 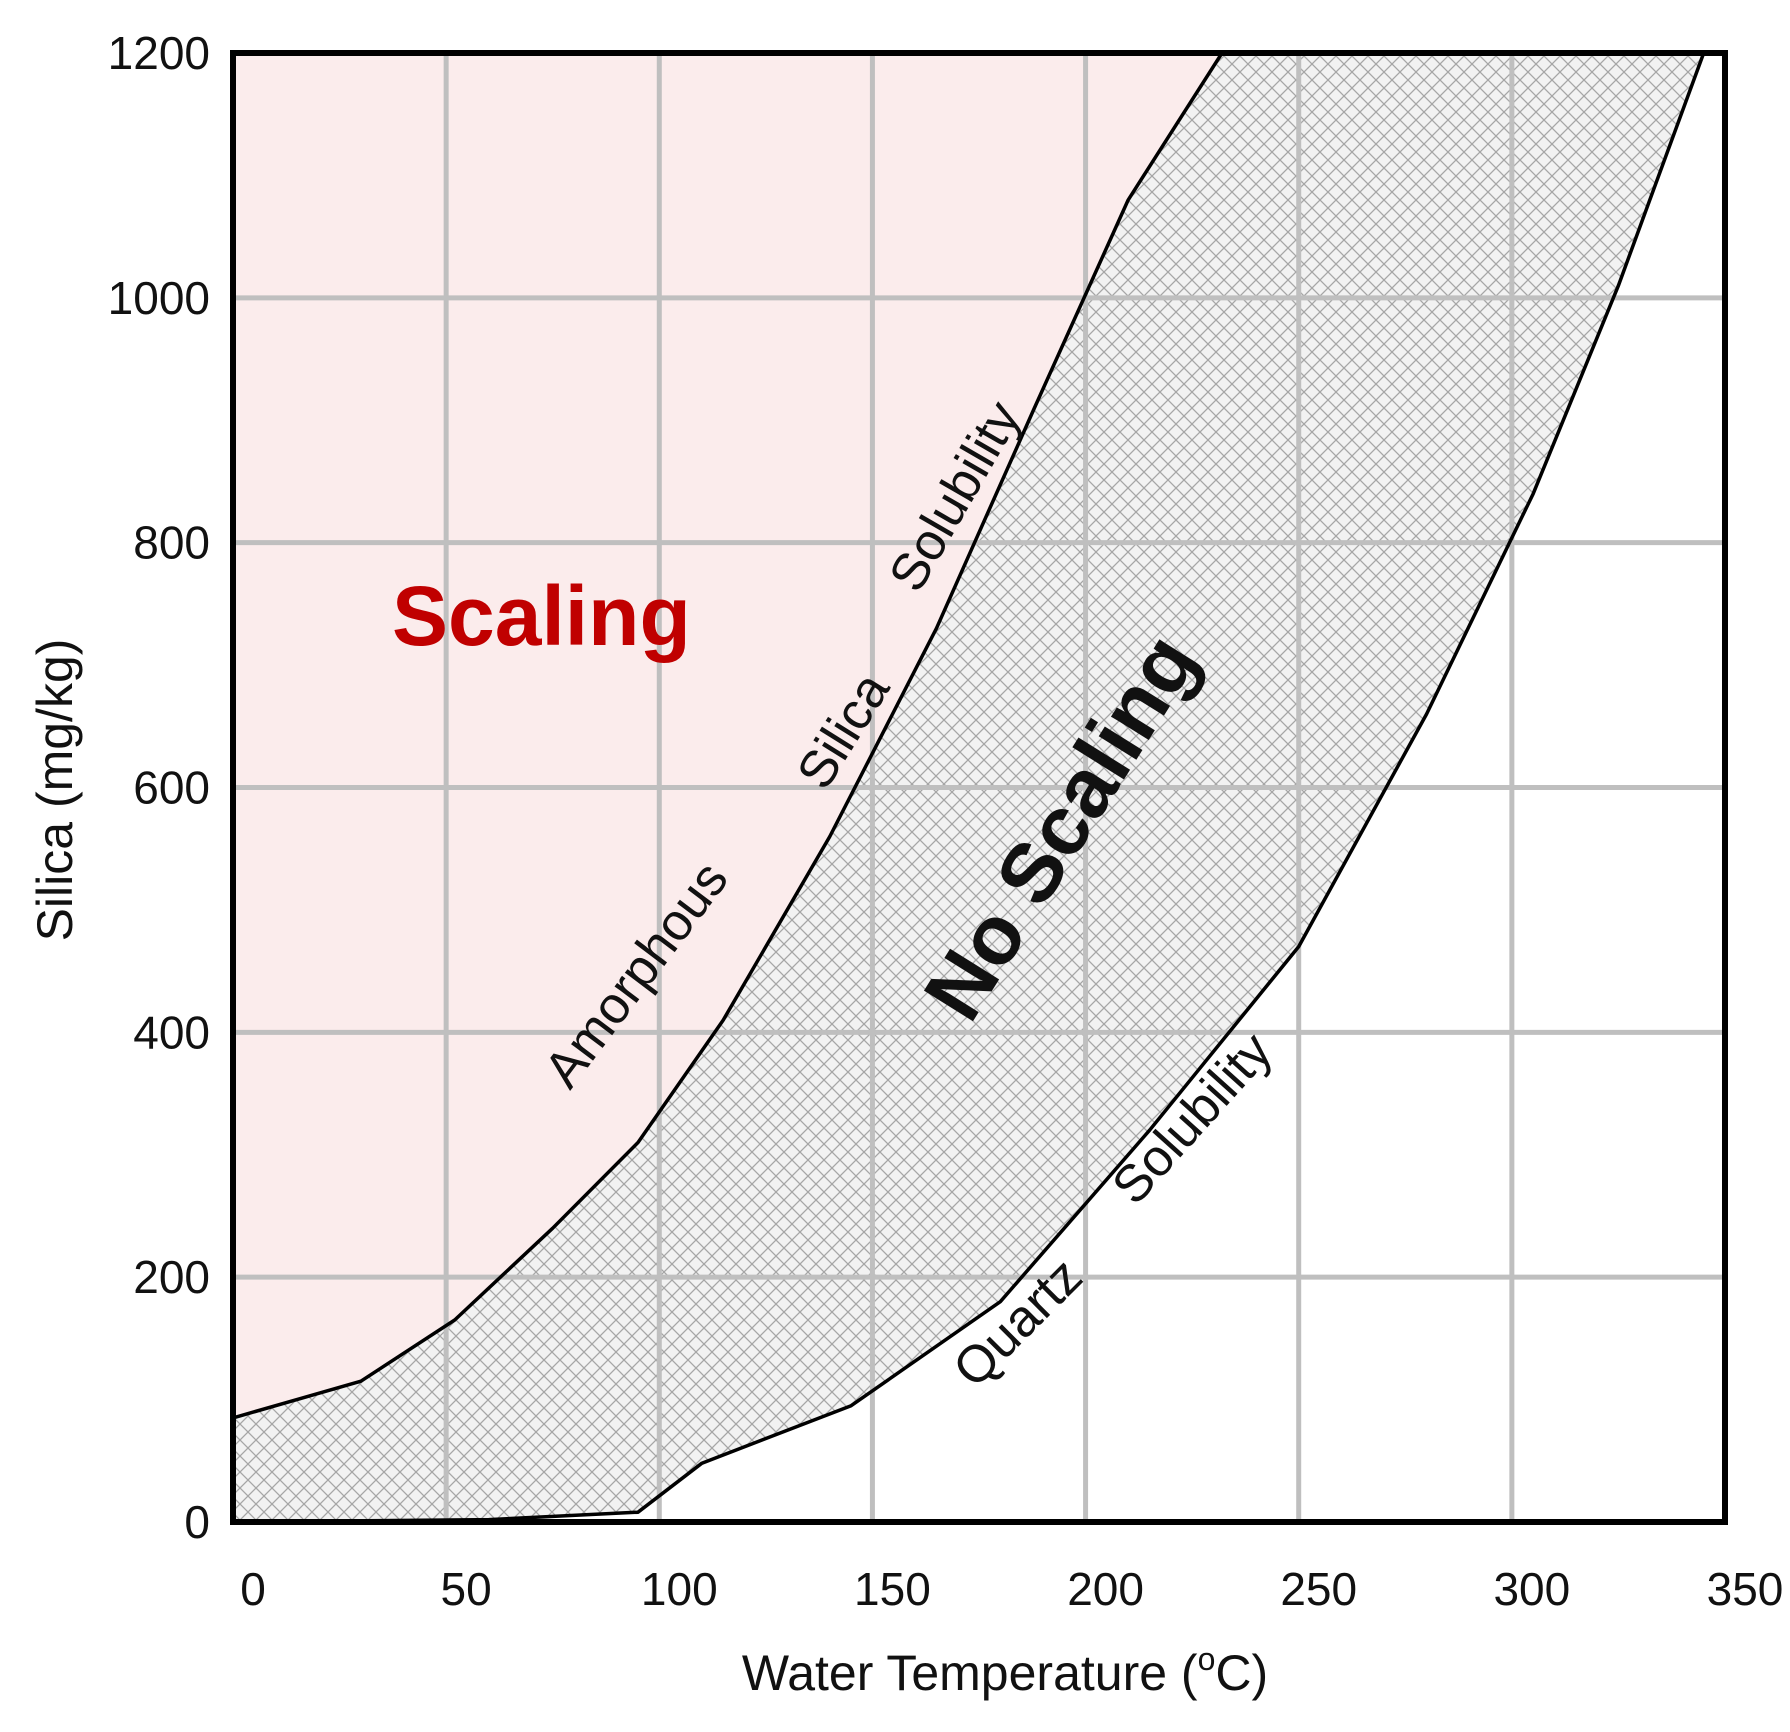 I want to click on y-tick-label: 200, so click(x=171, y=1277).